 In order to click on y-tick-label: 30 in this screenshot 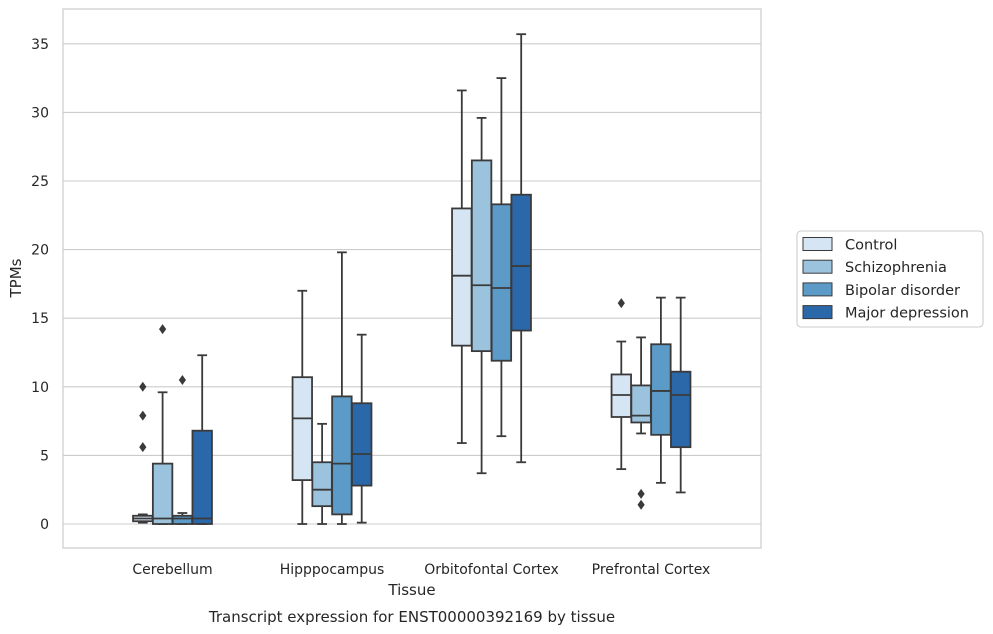, I will do `click(40, 113)`.